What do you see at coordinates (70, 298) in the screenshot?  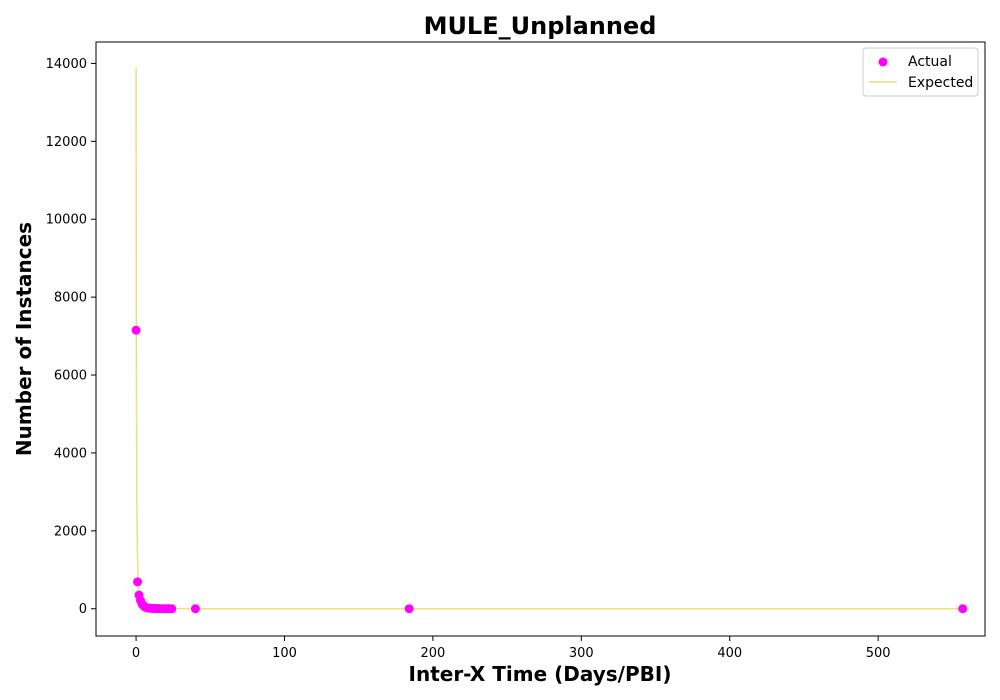 I see `y-tick-label: 8000` at bounding box center [70, 298].